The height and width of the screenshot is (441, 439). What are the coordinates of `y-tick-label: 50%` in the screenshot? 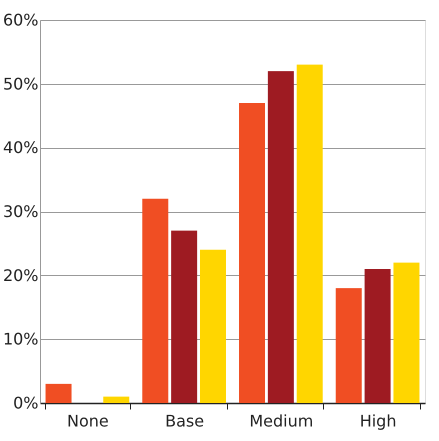 It's located at (20, 84).